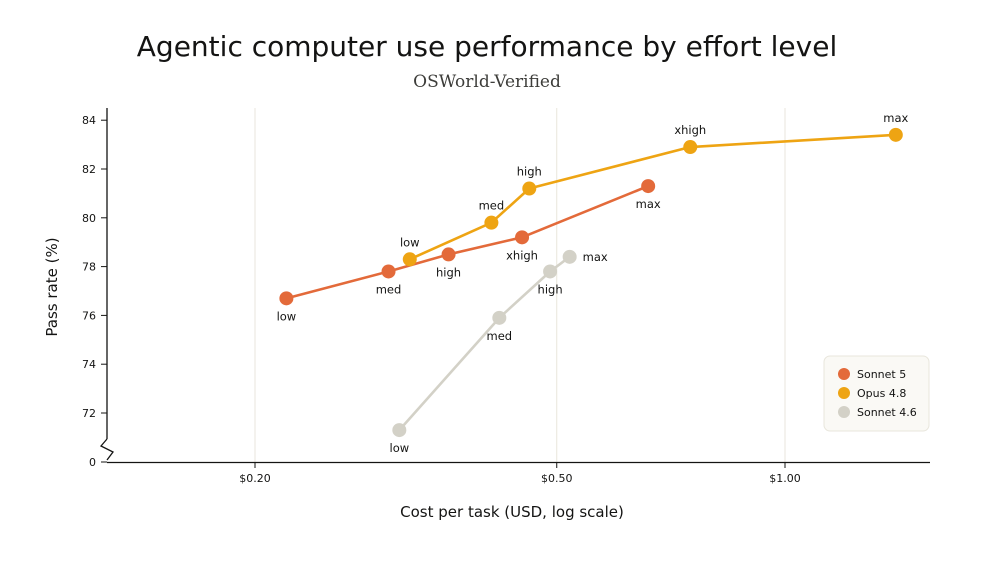  I want to click on y-tick-label: 78, so click(89, 267).